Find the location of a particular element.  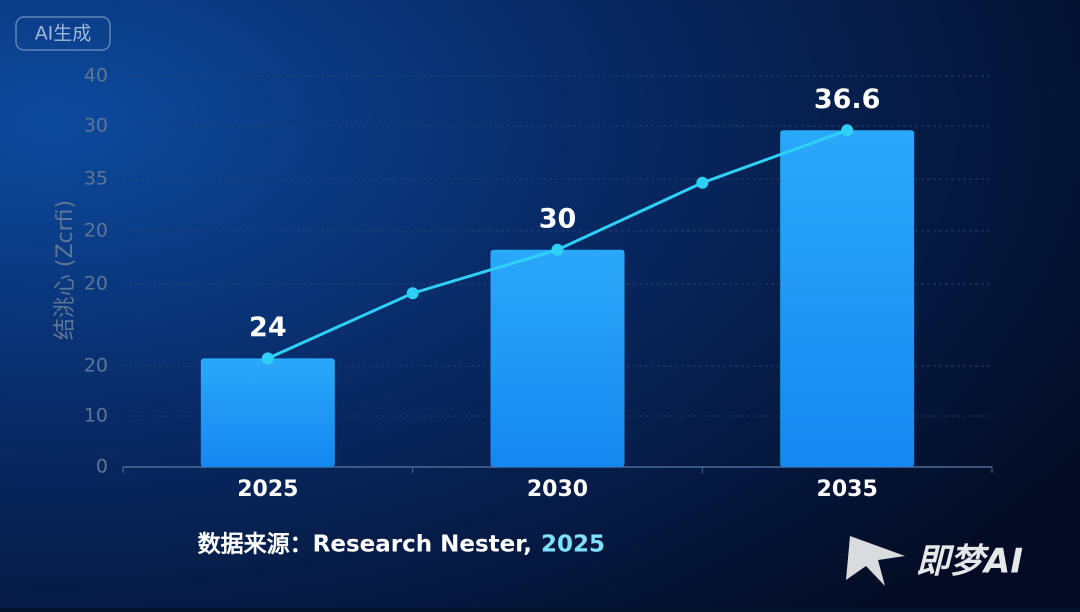

y-tick-label: 40 is located at coordinates (96, 76).